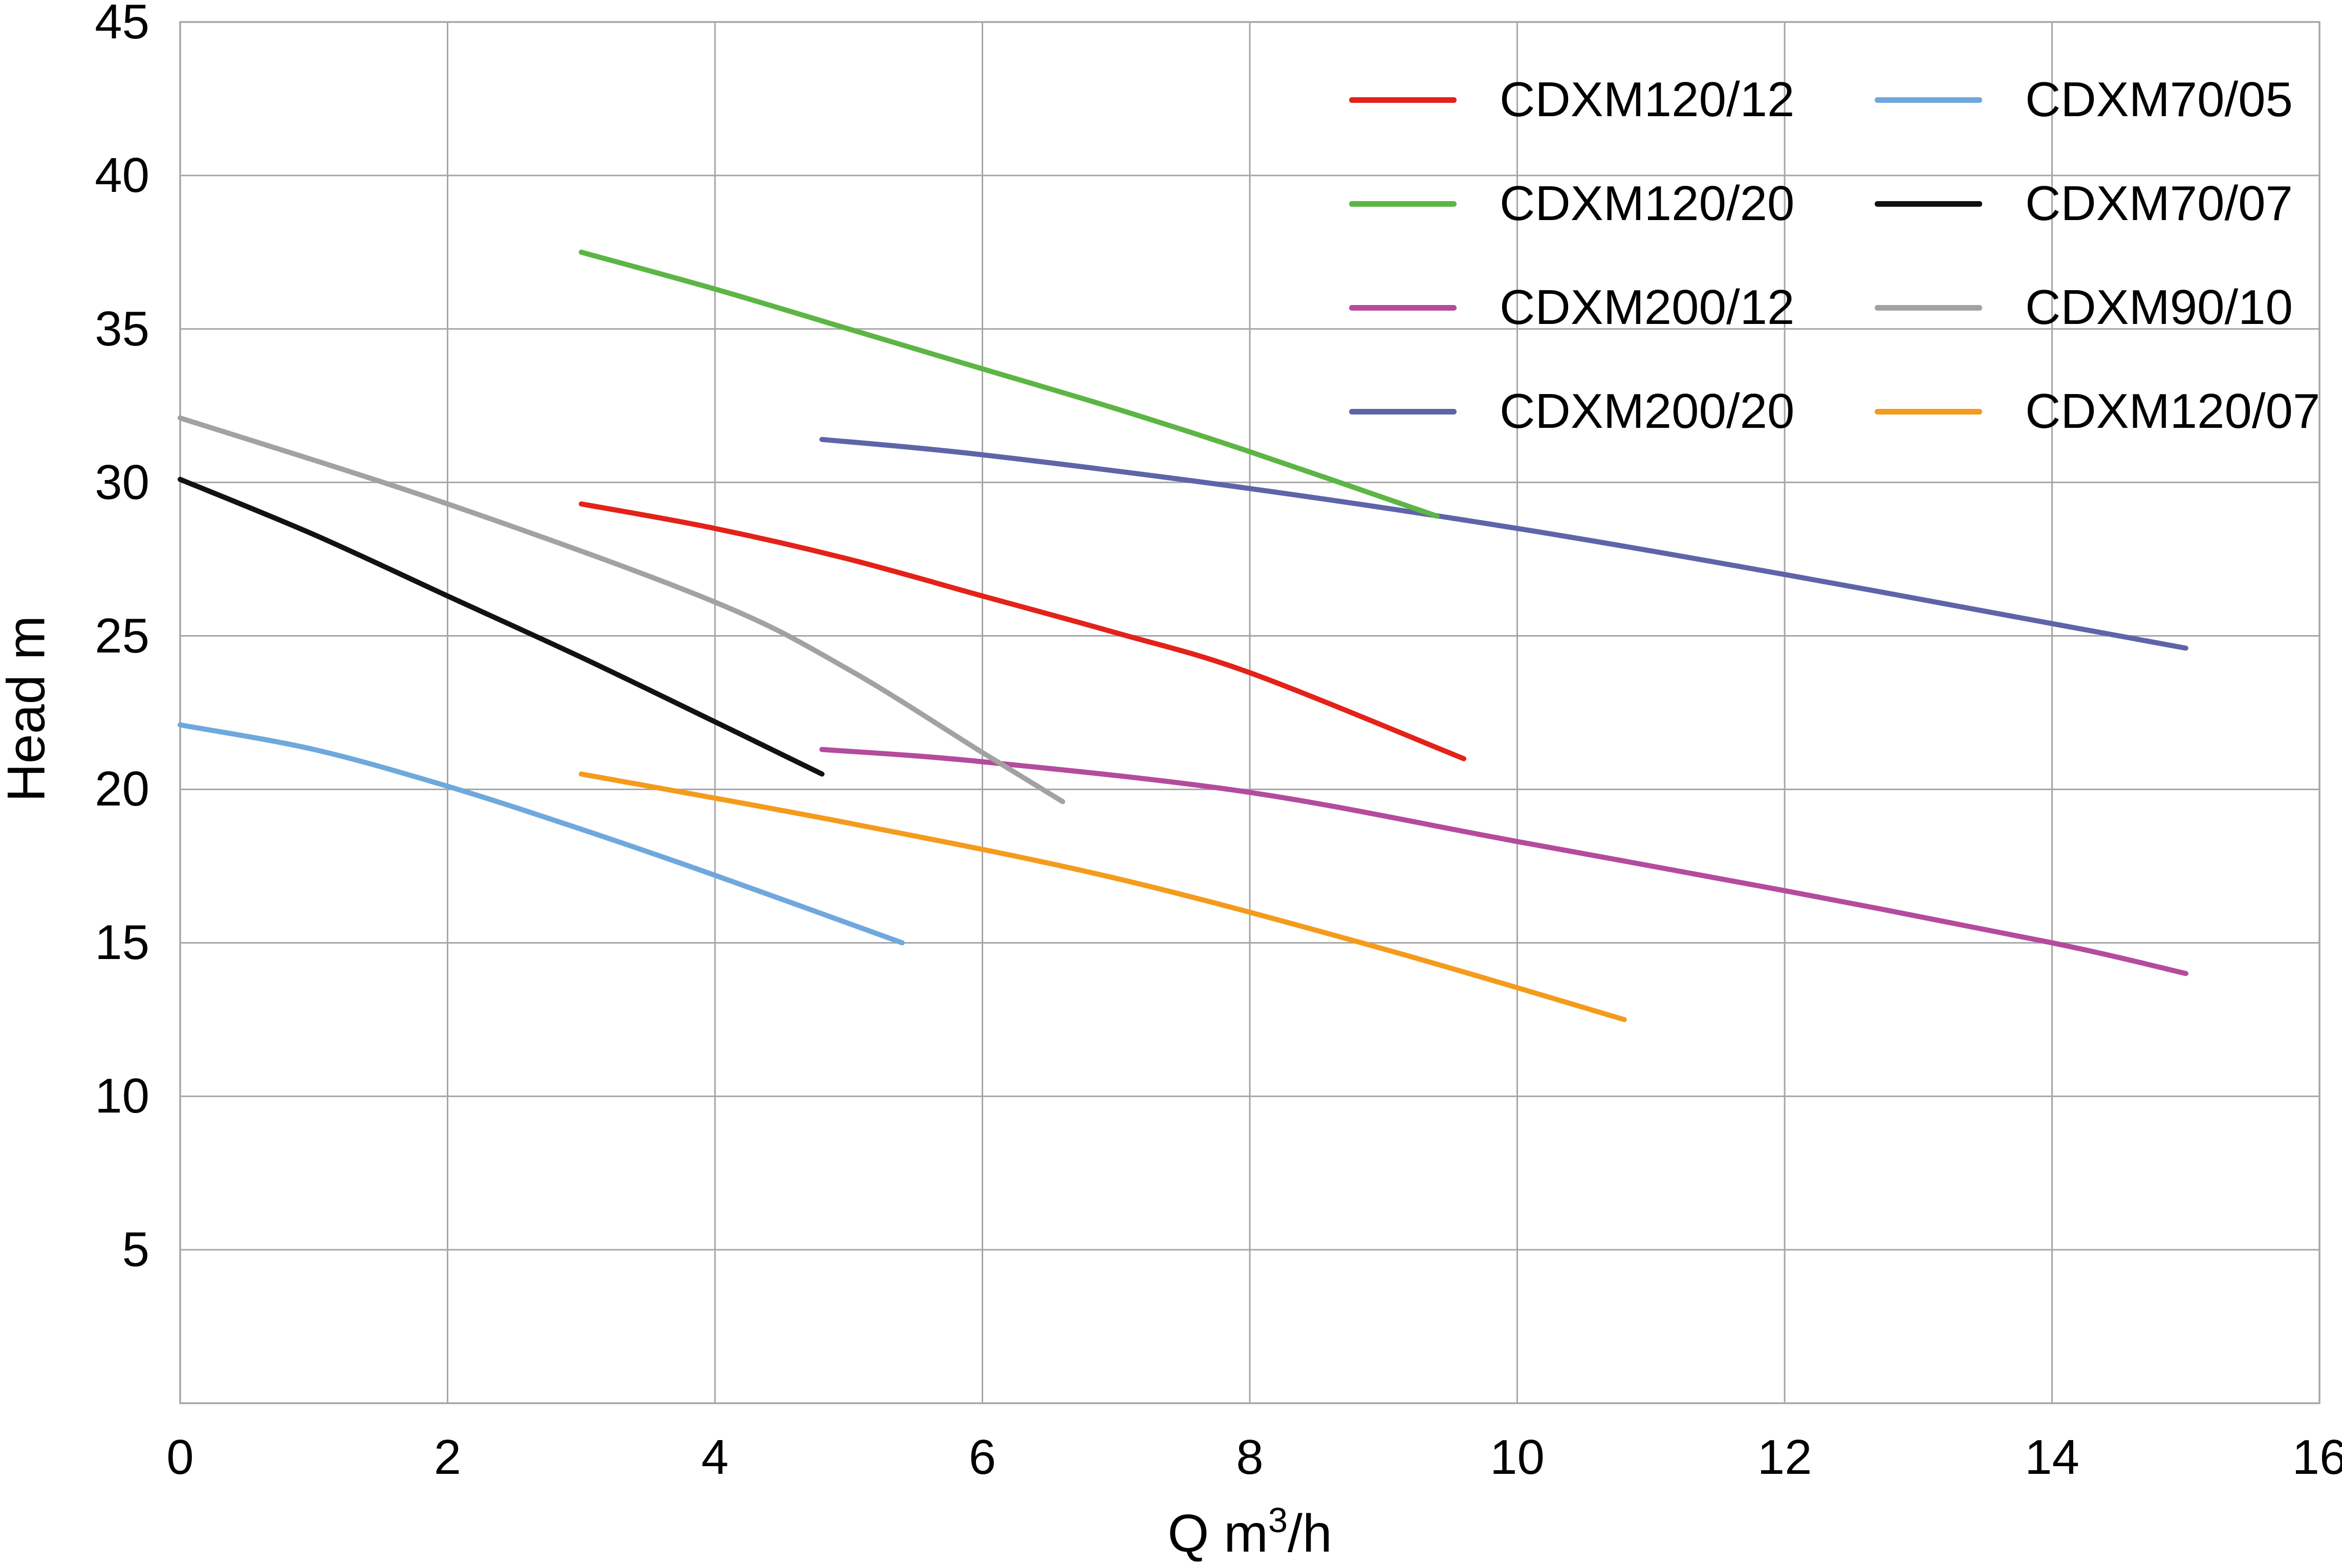 The width and height of the screenshot is (2342, 1568). I want to click on legend-item-CDXM200/20: CDXM200/20, so click(1571, 411).